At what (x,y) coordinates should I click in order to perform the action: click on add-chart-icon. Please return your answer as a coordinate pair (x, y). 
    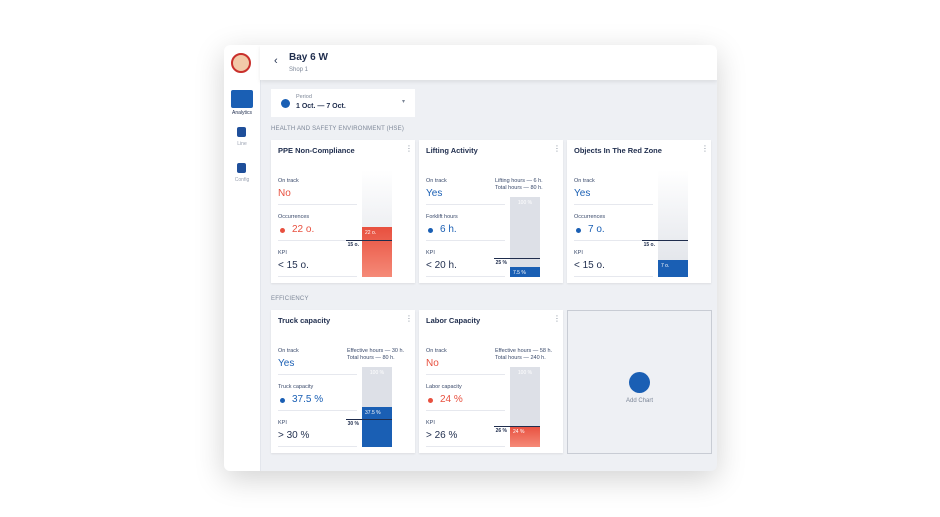
    Looking at the image, I should click on (639, 382).